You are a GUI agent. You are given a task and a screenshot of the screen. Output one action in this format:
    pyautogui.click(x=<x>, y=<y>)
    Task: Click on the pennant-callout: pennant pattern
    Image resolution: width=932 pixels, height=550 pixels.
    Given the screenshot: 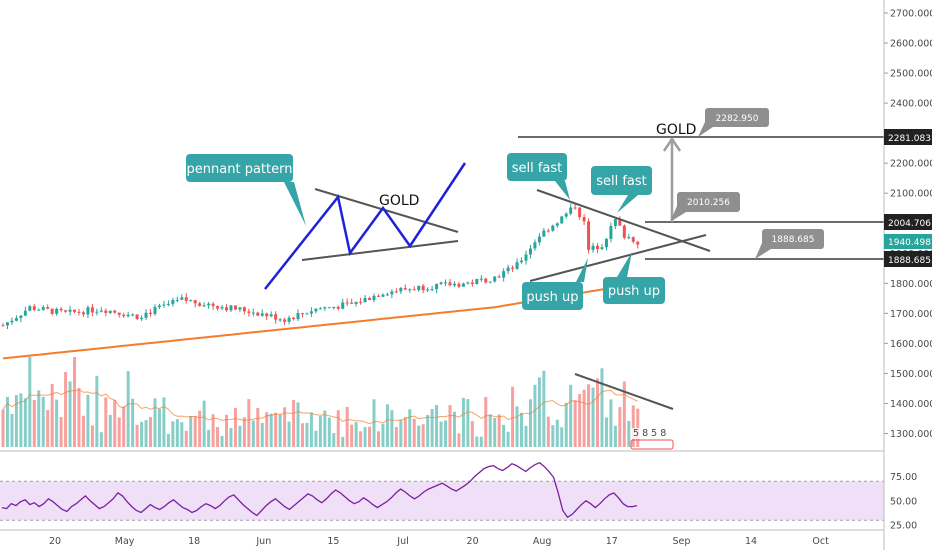 What is the action you would take?
    pyautogui.click(x=246, y=190)
    